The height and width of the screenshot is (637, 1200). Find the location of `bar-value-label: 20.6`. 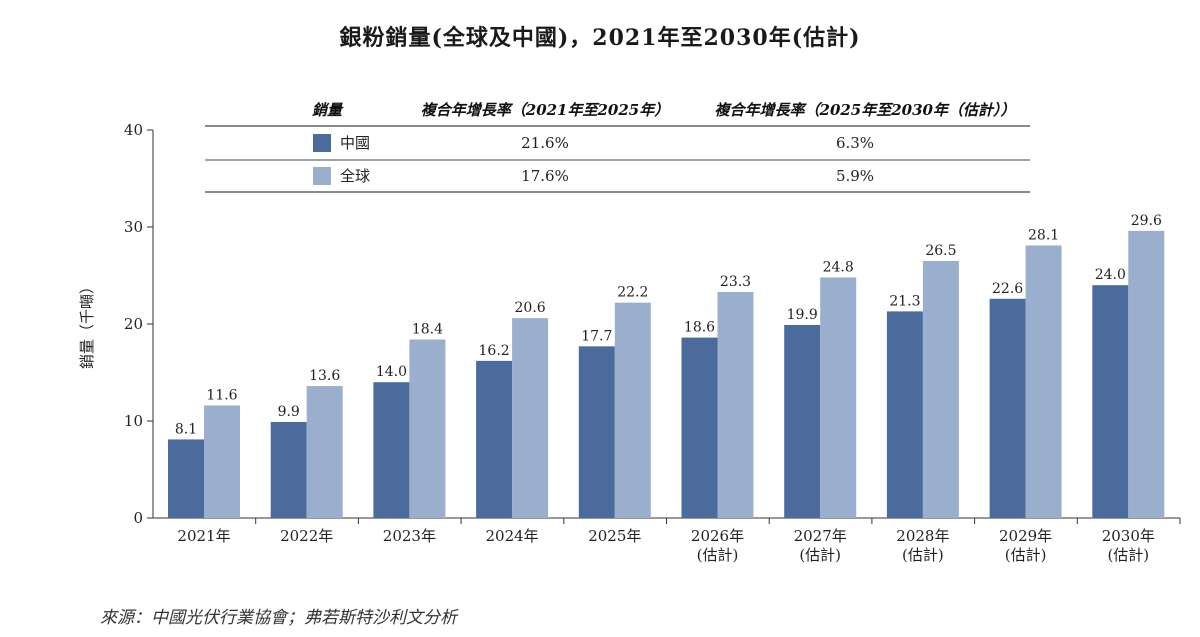

bar-value-label: 20.6 is located at coordinates (530, 308).